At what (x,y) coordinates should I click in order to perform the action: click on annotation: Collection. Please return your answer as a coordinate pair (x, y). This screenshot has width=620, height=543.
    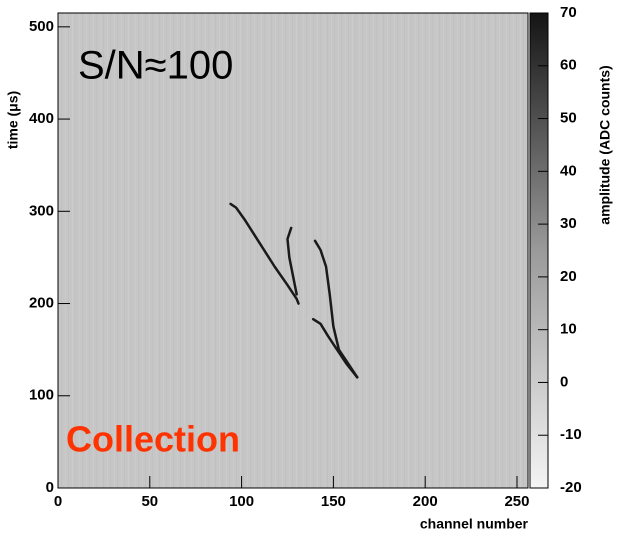
    Looking at the image, I should click on (153, 439).